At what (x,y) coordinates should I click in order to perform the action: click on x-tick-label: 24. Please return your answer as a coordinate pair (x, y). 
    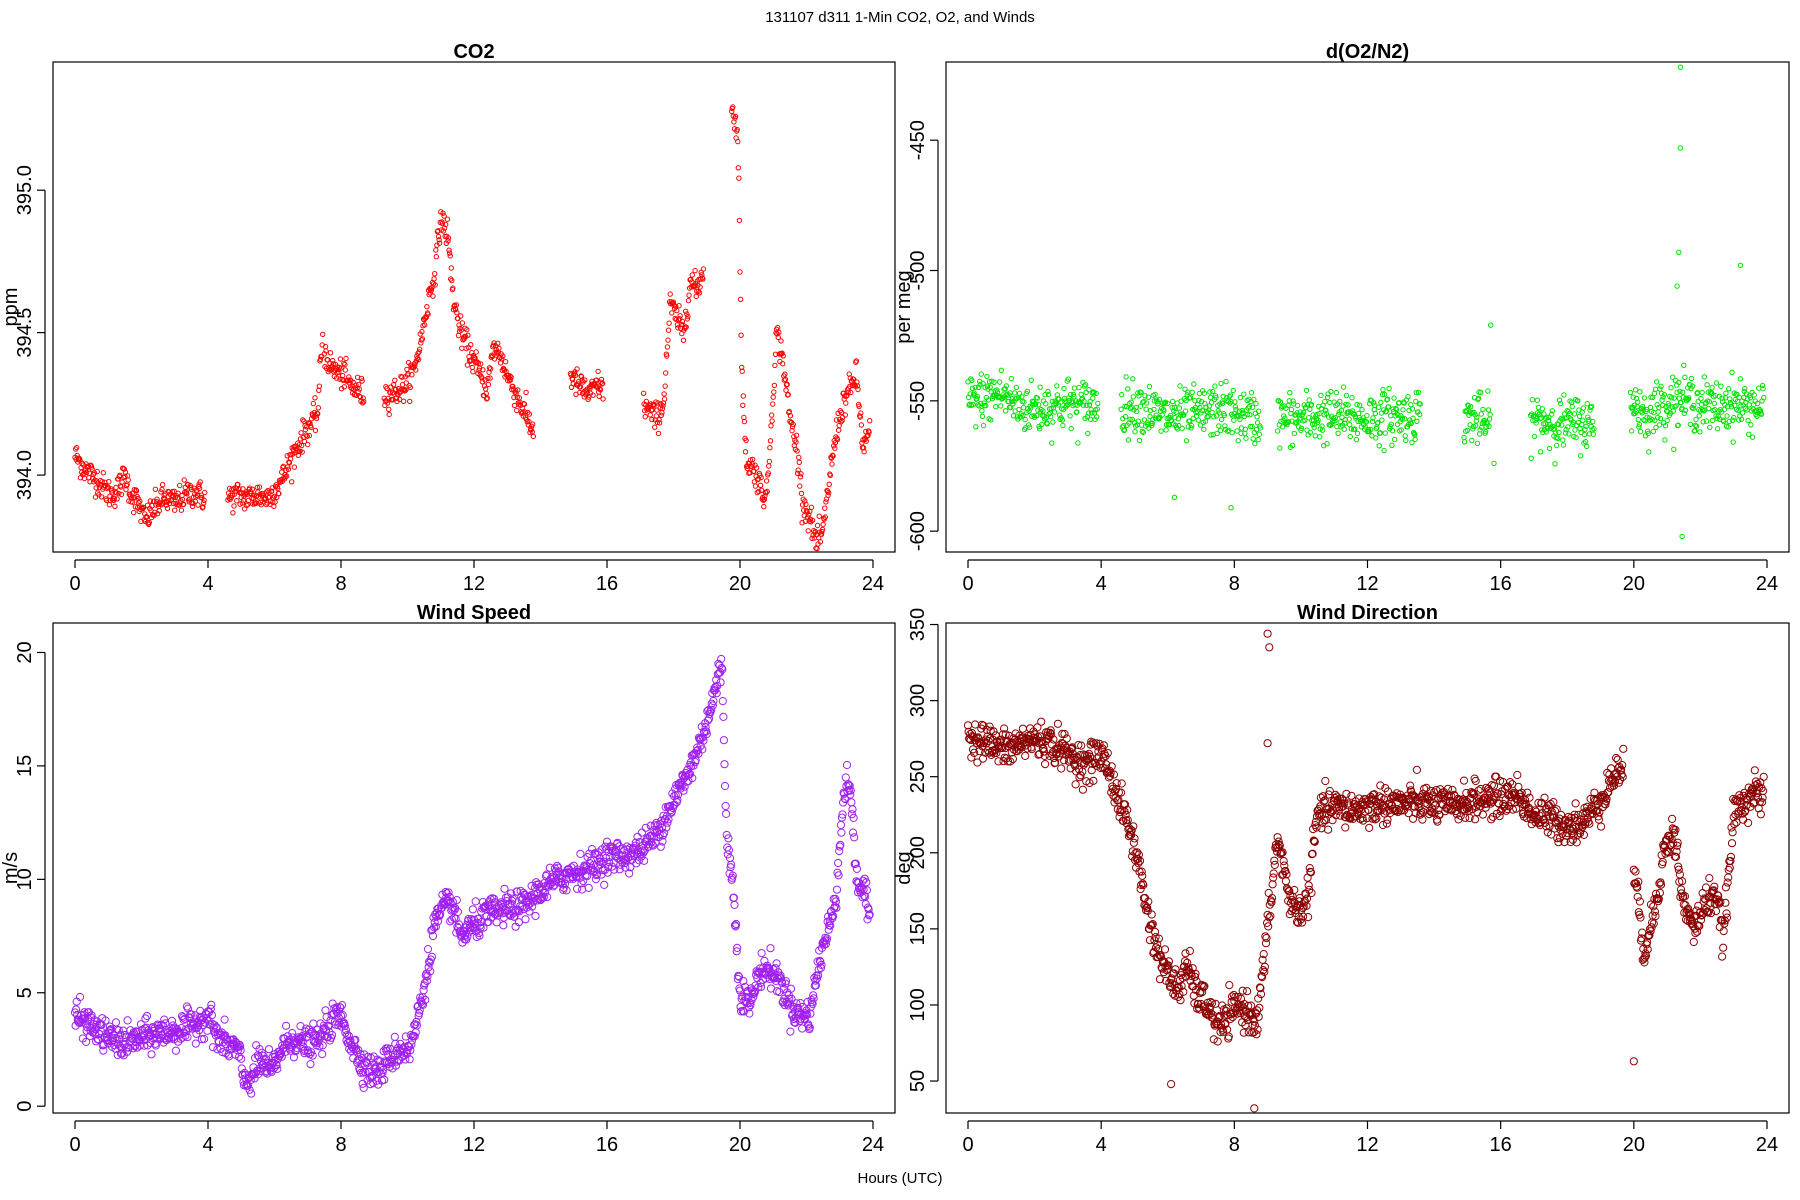
    Looking at the image, I should click on (1767, 584).